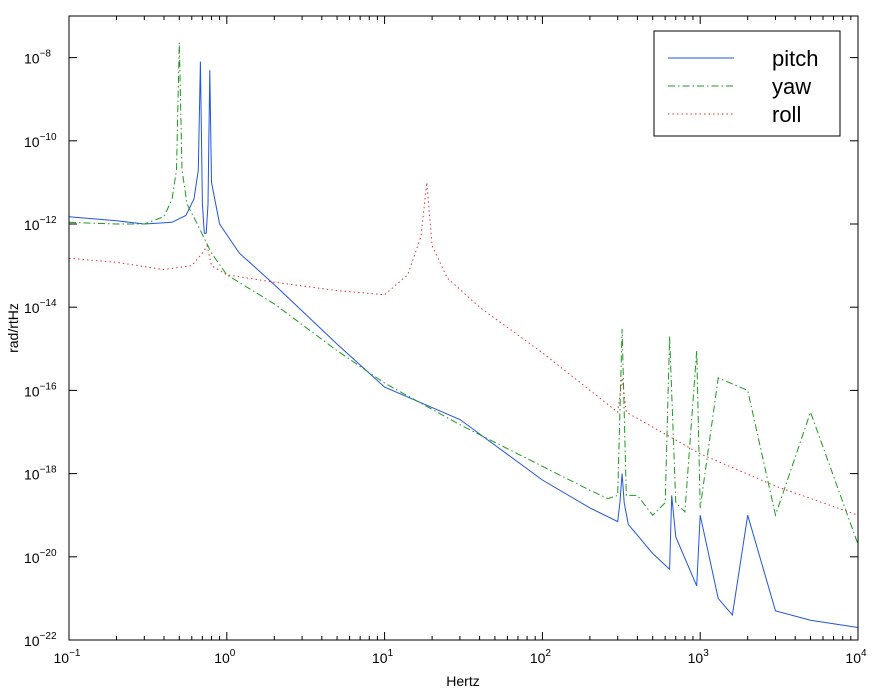  I want to click on x-tick-label-exponent: 2, so click(548, 653).